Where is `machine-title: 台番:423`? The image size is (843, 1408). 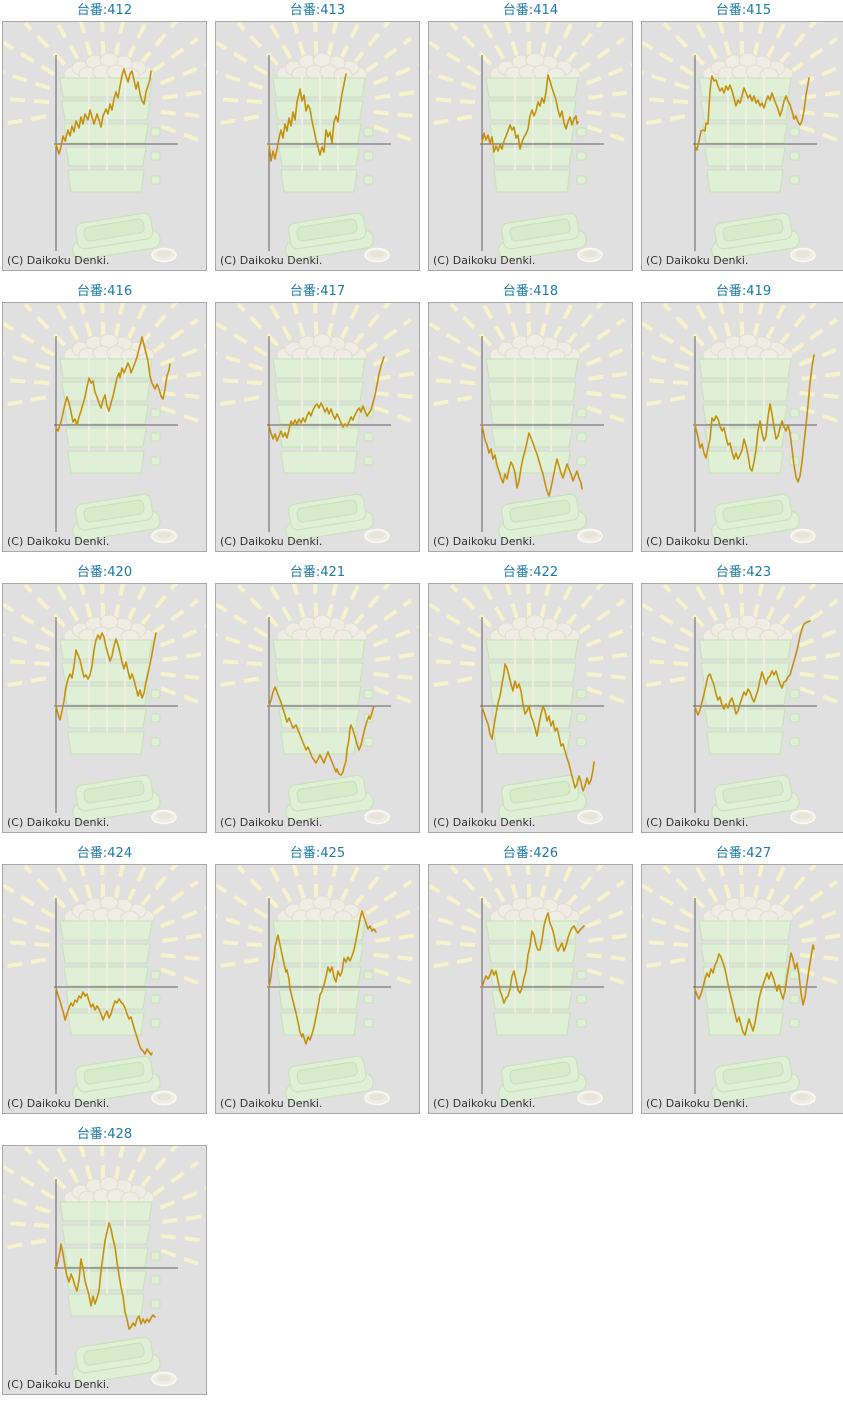
machine-title: 台番:423 is located at coordinates (743, 572).